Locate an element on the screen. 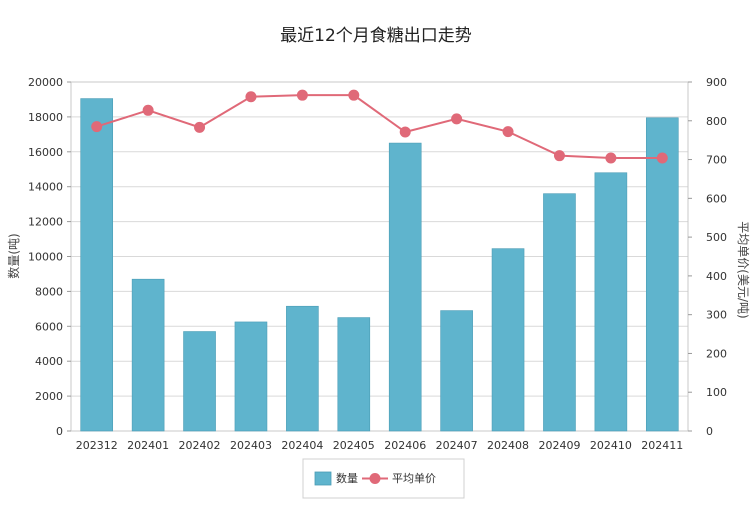 The height and width of the screenshot is (511, 753). legend-swatch-bar is located at coordinates (323, 478).